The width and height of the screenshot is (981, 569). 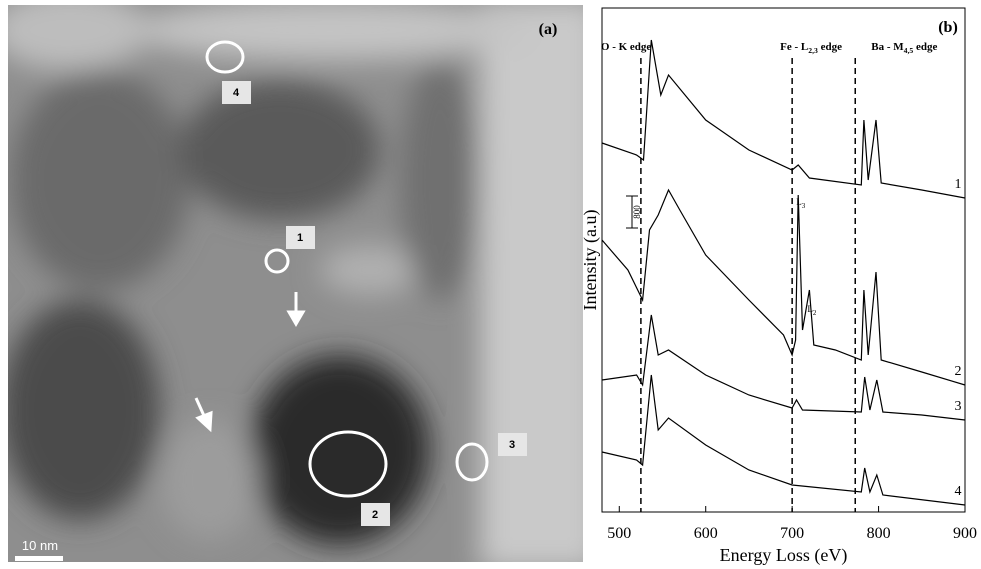 What do you see at coordinates (40, 545) in the screenshot?
I see `scale-bar-label: 10 nm` at bounding box center [40, 545].